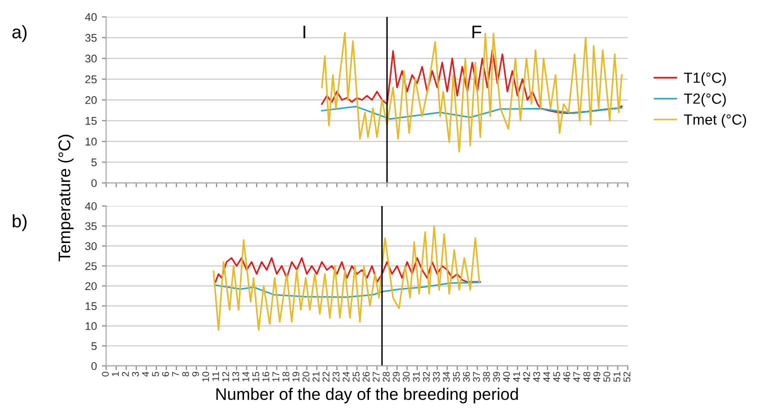 The height and width of the screenshot is (412, 775). What do you see at coordinates (346, 377) in the screenshot?
I see `x-tick-label: 24` at bounding box center [346, 377].